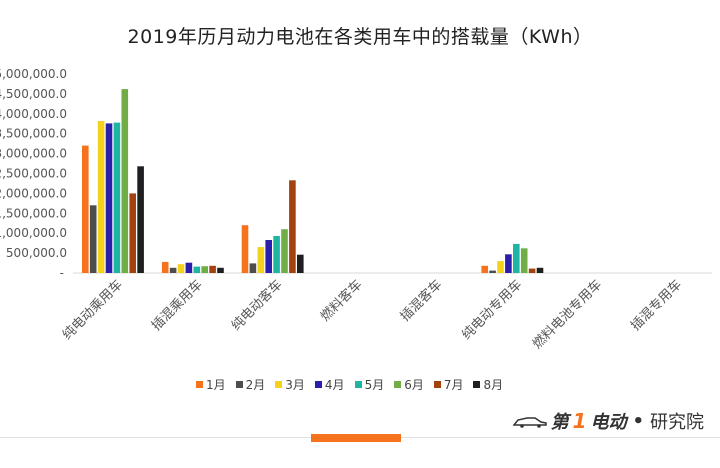 The width and height of the screenshot is (720, 468). Describe the element at coordinates (256, 305) in the screenshot. I see `x-tick-label: 纯电动客车` at that location.